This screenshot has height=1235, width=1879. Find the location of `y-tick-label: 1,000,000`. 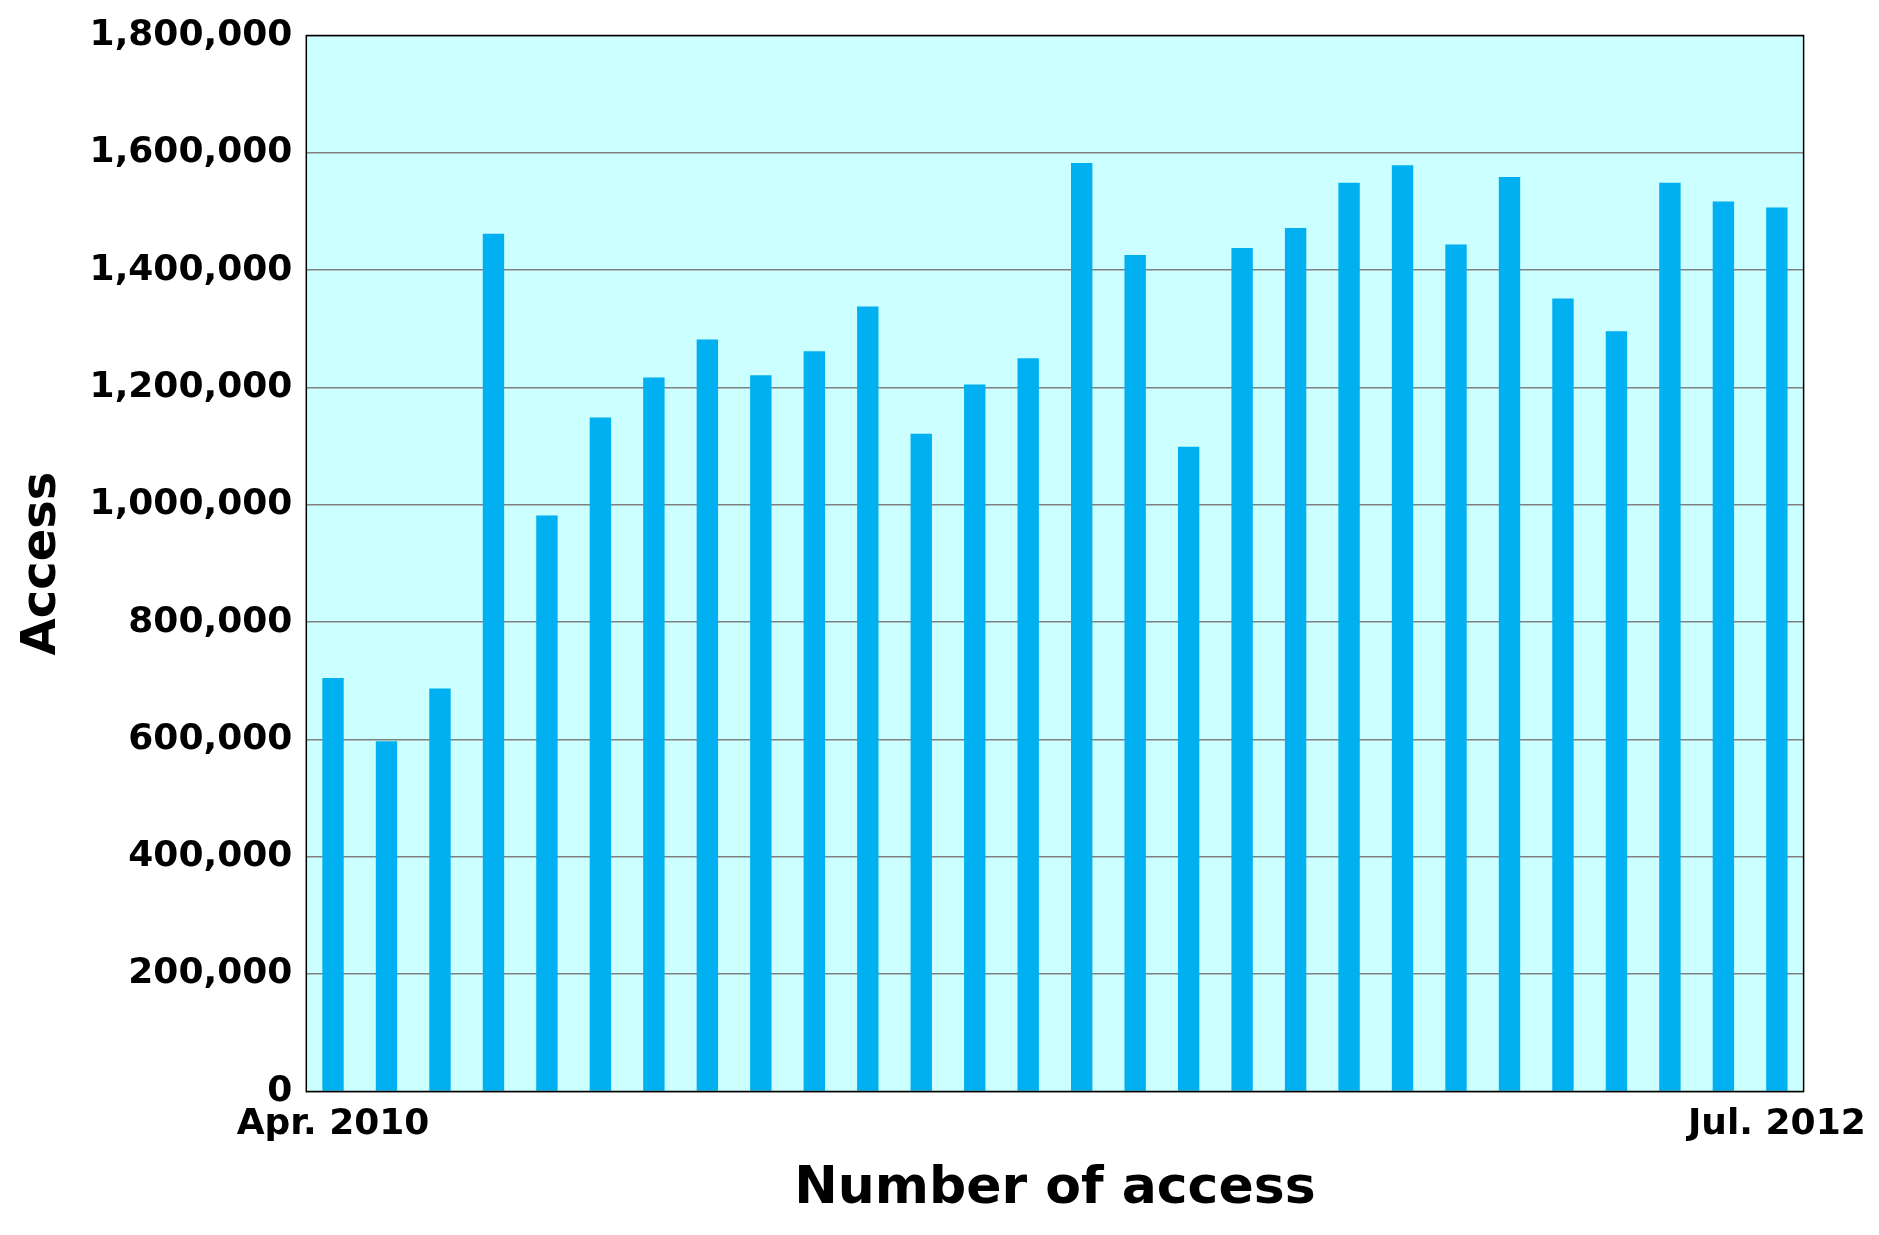

y-tick-label: 1,000,000 is located at coordinates (191, 502).